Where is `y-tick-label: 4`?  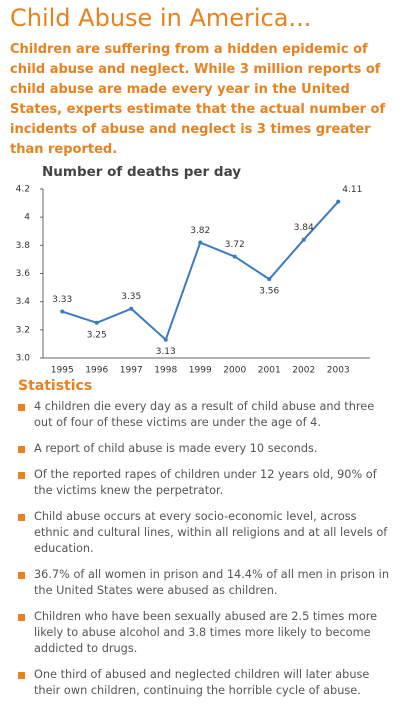 y-tick-label: 4 is located at coordinates (27, 218).